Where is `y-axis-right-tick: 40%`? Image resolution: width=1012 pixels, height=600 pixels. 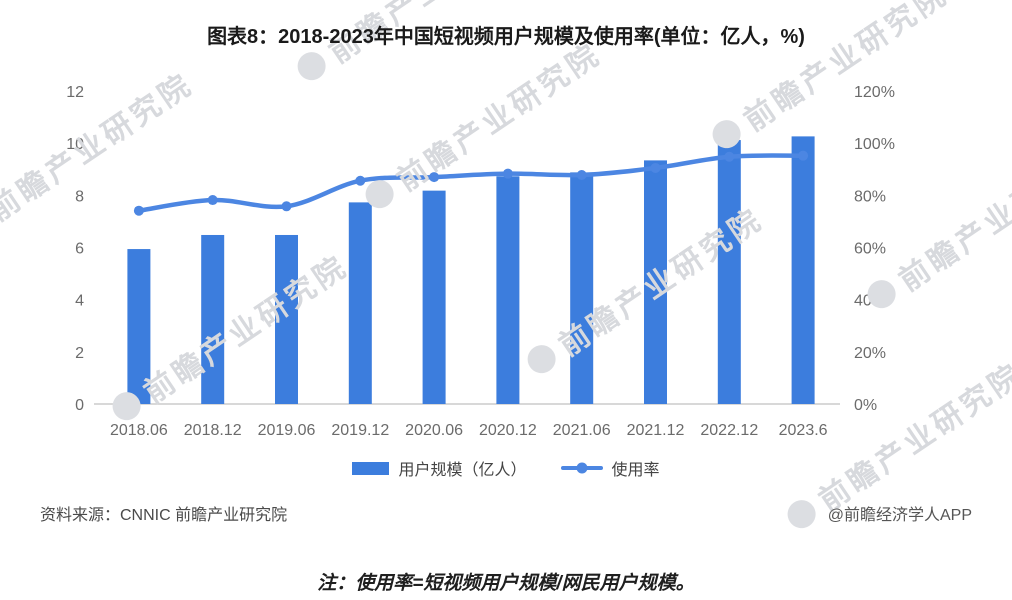 y-axis-right-tick: 40% is located at coordinates (870, 301).